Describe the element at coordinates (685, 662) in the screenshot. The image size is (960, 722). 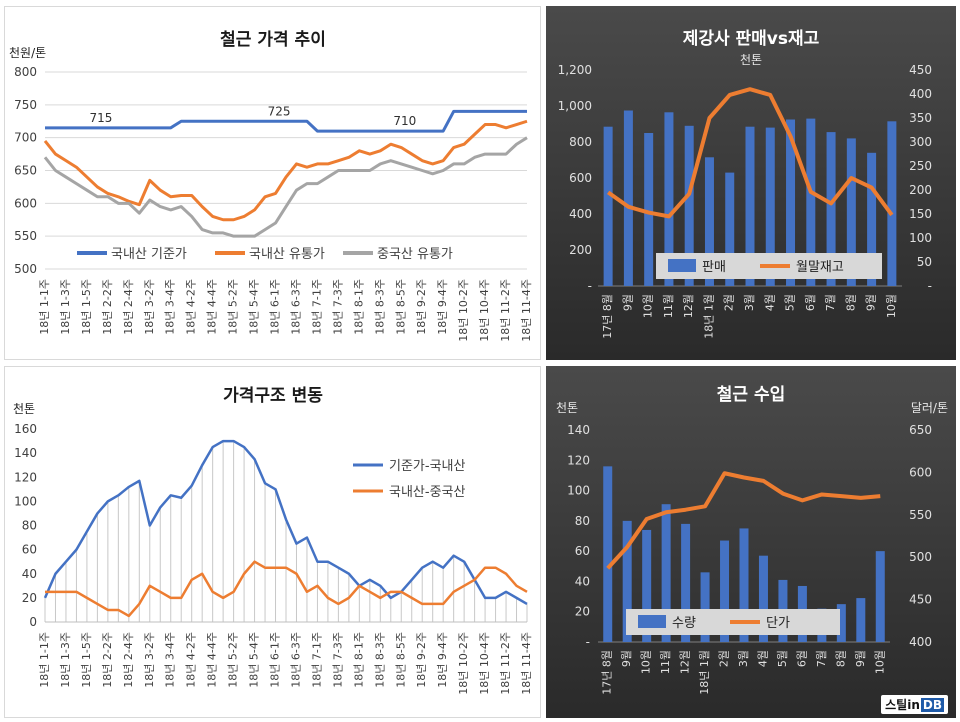
I see `x-tick-label: 12월` at that location.